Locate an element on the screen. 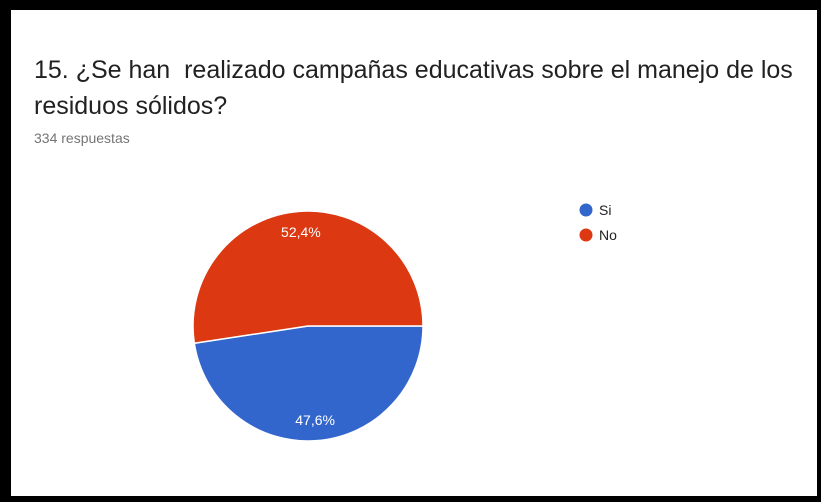 Image resolution: width=821 pixels, height=502 pixels. slice-label-si: 47,6% is located at coordinates (315, 420).